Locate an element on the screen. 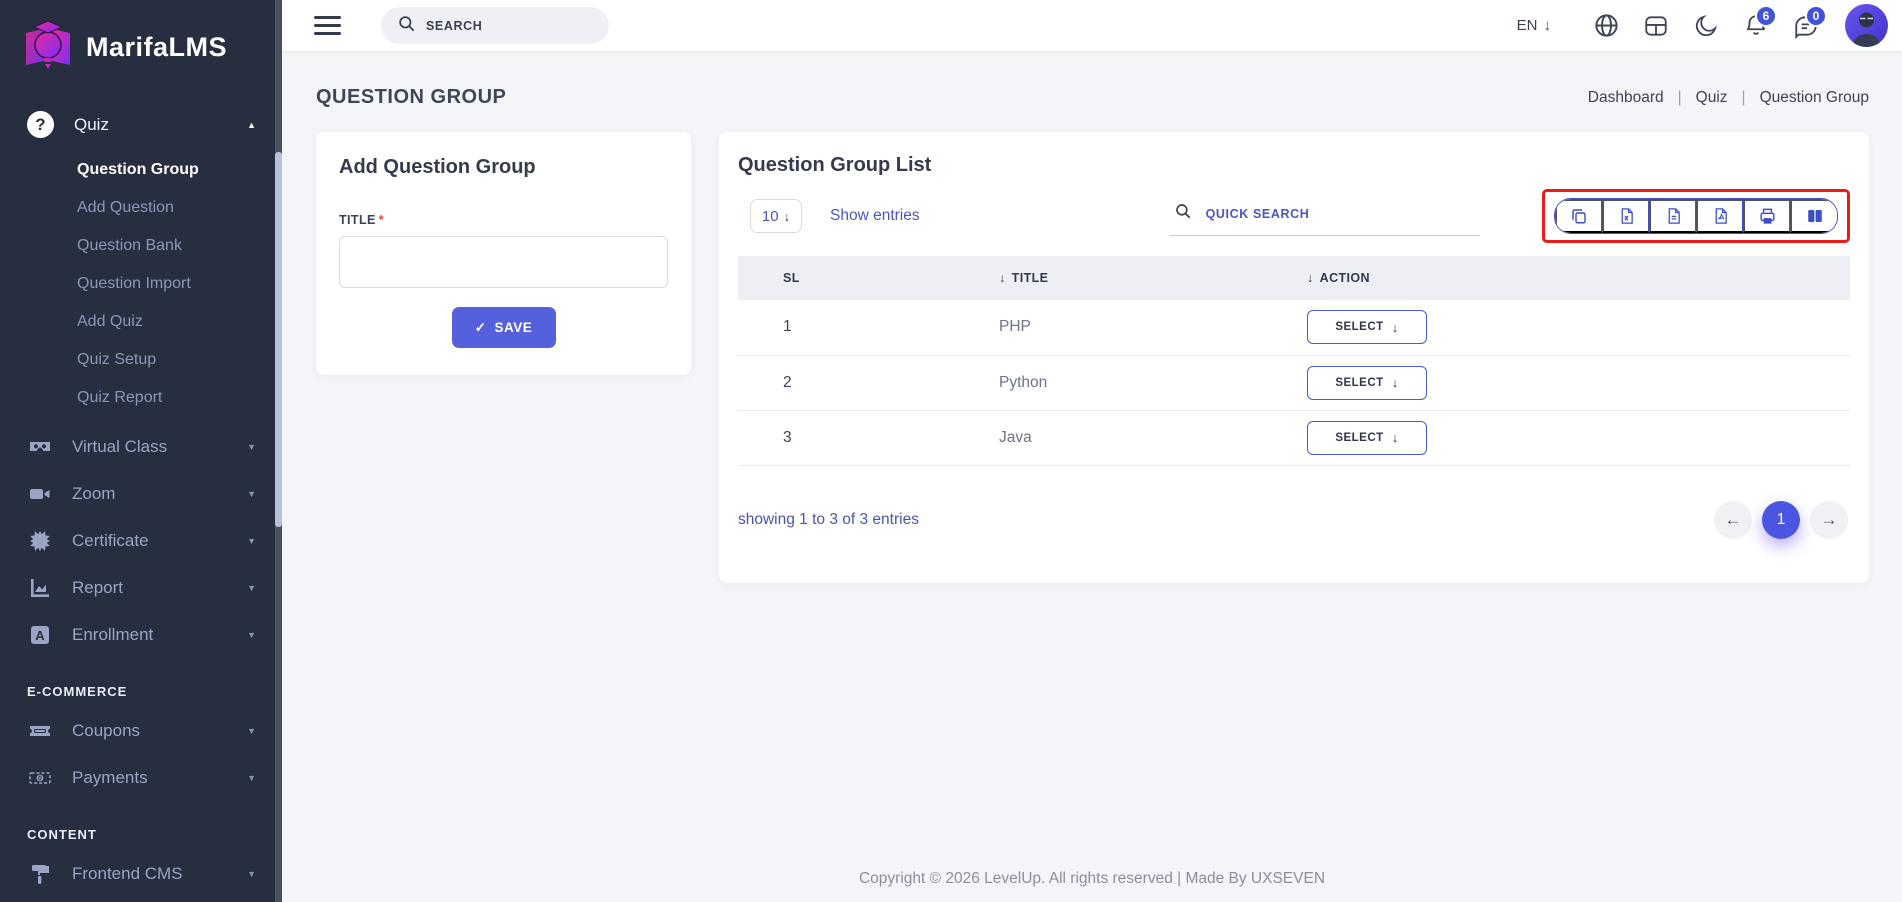 This screenshot has height=902, width=1902. pagination: ← 1 → is located at coordinates (1782, 519).